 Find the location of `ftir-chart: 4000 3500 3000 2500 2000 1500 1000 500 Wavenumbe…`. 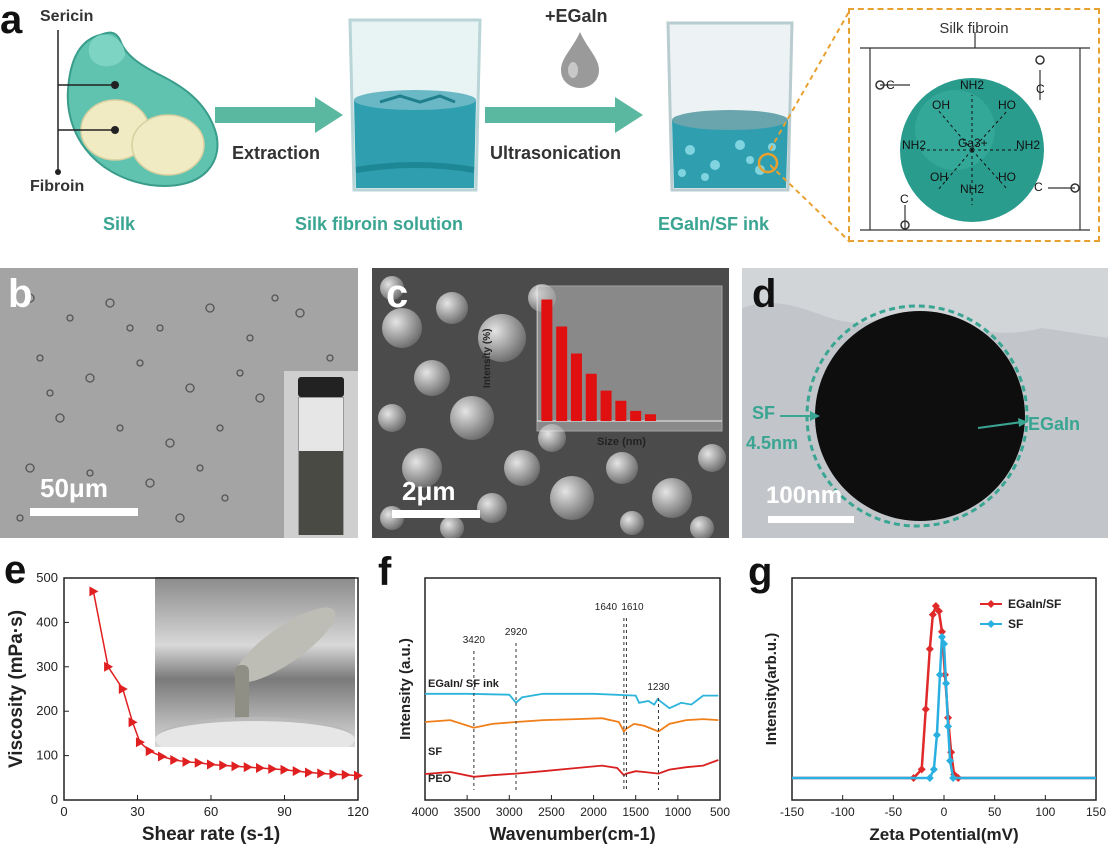

ftir-chart: 4000 3500 3000 2500 2000 1500 1000 500 Wavenumbe… is located at coordinates (563, 710).